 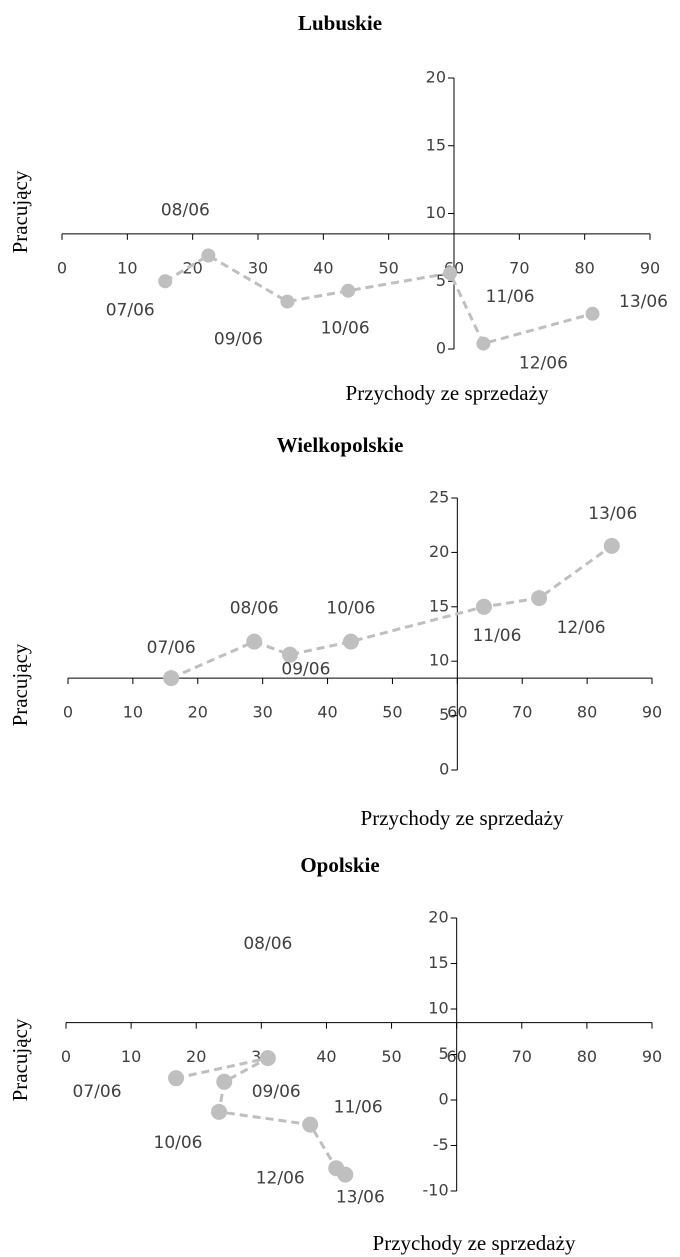 What do you see at coordinates (340, 445) in the screenshot?
I see `chart-title: Wielkopolskie` at bounding box center [340, 445].